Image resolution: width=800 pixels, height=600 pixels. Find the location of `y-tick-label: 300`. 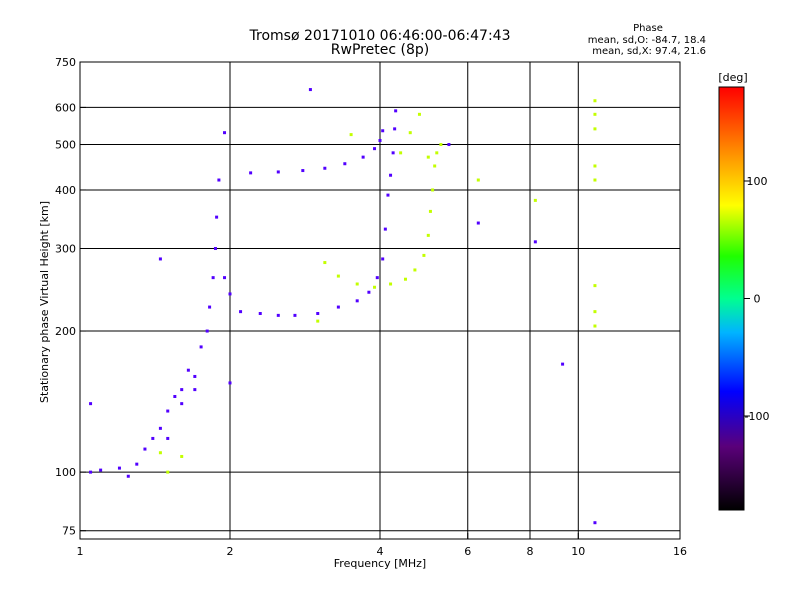

y-tick-label: 300 is located at coordinates (65, 249).